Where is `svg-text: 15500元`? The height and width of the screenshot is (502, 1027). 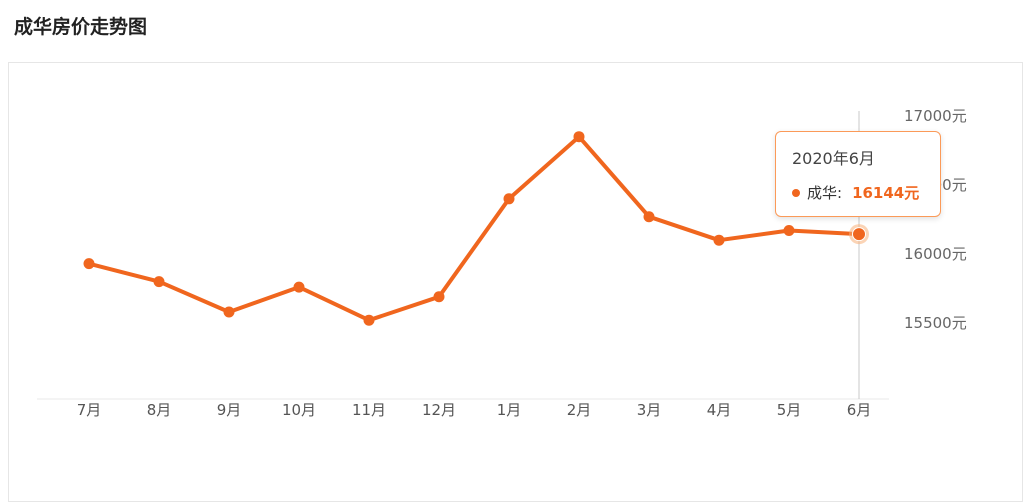
svg-text: 15500元 is located at coordinates (935, 323).